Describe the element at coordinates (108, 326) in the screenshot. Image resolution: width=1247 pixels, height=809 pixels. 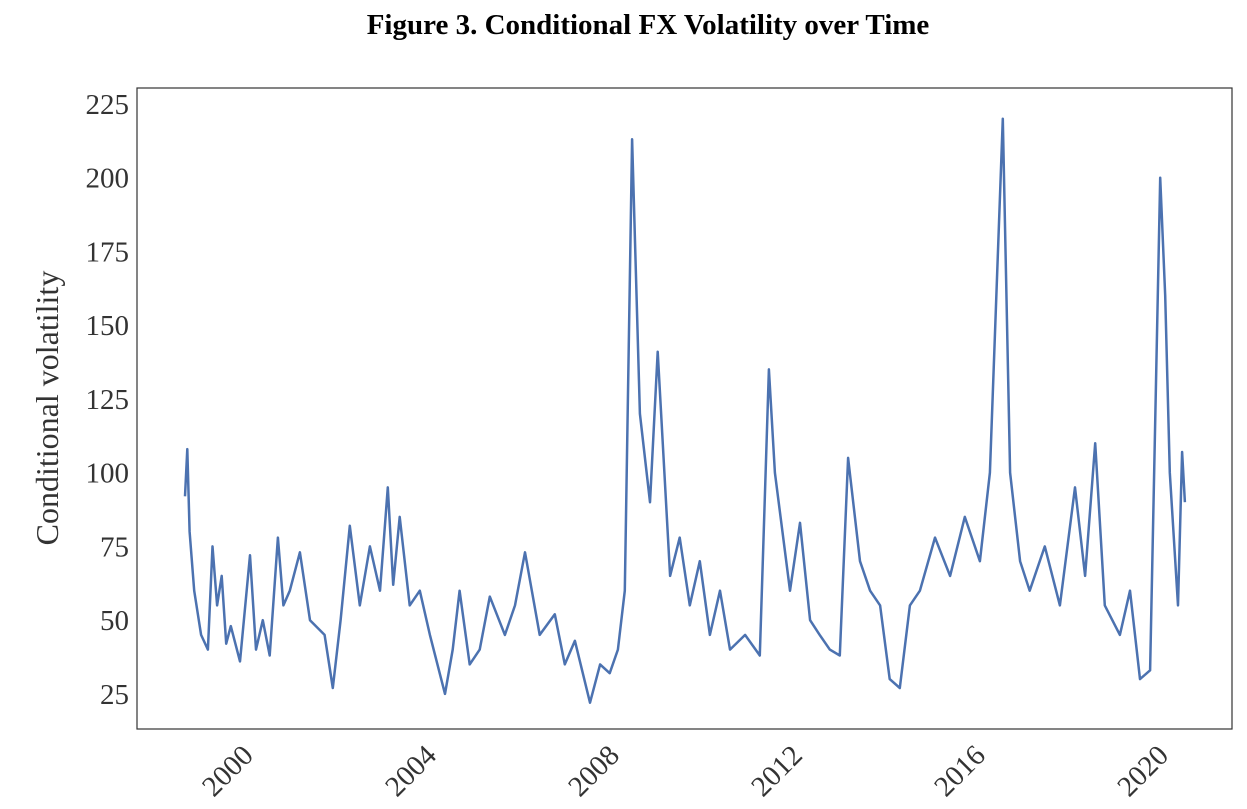
I see `y-tick-label: 150` at that location.